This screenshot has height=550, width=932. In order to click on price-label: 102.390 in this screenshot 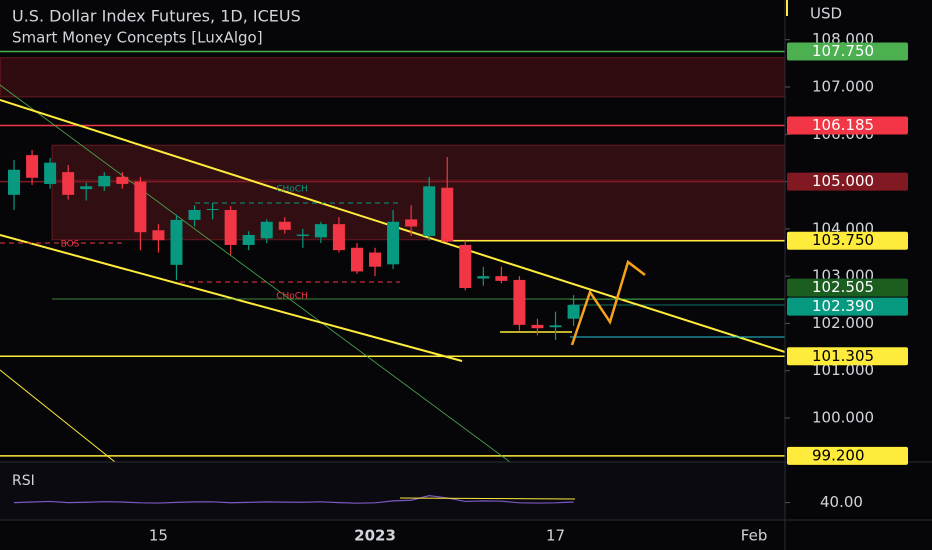, I will do `click(843, 306)`.